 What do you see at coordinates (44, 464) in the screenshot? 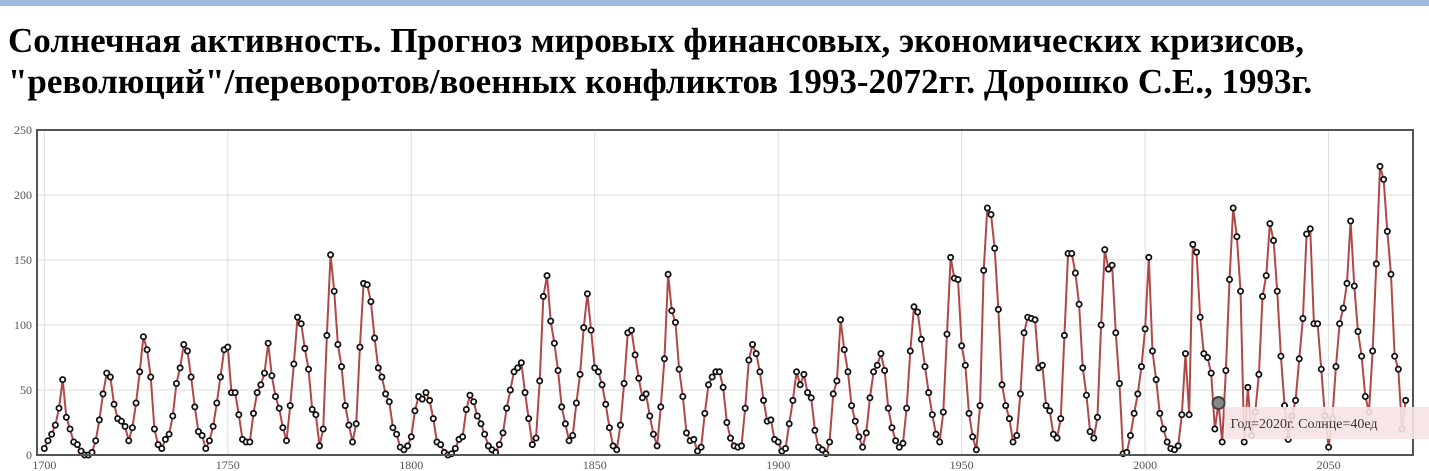
I see `x-tick-label: 1700` at bounding box center [44, 464].